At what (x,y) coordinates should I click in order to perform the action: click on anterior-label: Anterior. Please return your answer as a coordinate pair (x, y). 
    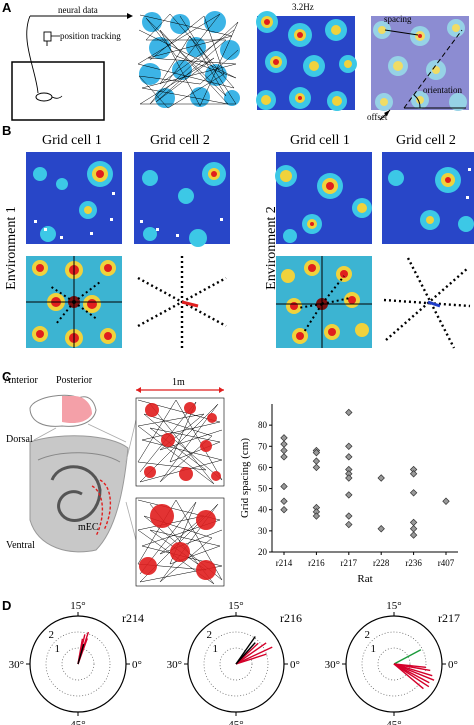
    Looking at the image, I should click on (21, 380).